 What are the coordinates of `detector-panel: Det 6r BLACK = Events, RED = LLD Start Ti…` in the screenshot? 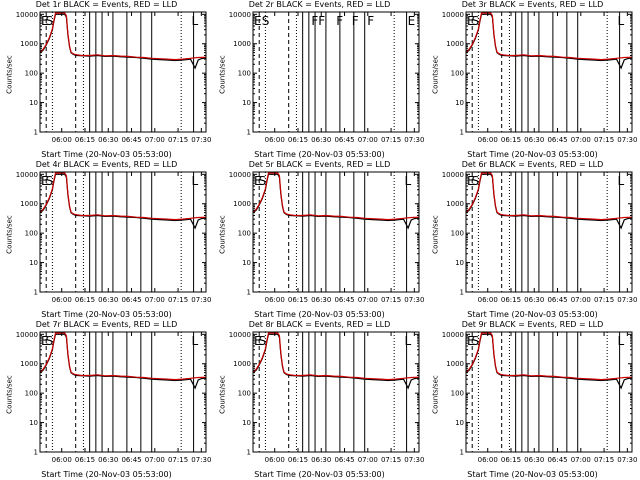 It's located at (532, 240).